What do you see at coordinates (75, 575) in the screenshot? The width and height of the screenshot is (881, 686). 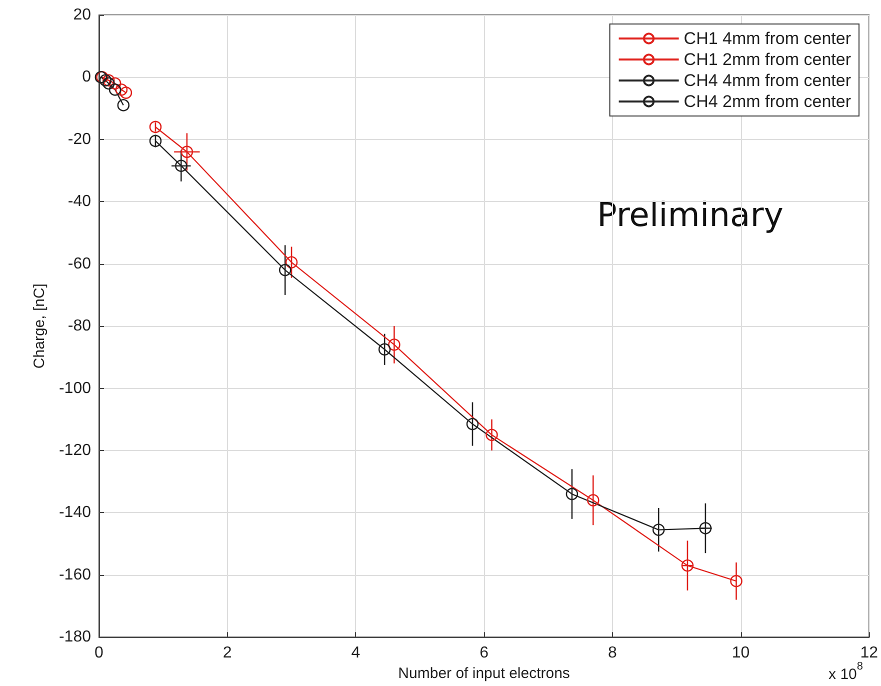 I see `y-tick-label: -160` at bounding box center [75, 575].